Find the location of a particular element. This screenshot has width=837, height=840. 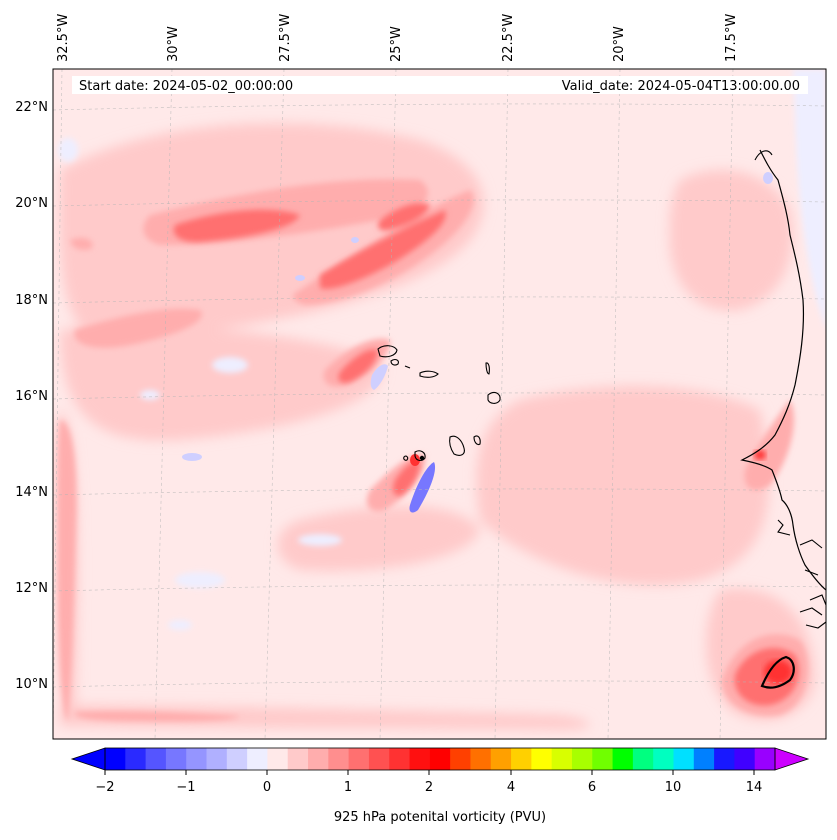

latitude-labels: 22°N 20°N 18°N 16°N 14°N 12°N 10°N is located at coordinates (31, 396).